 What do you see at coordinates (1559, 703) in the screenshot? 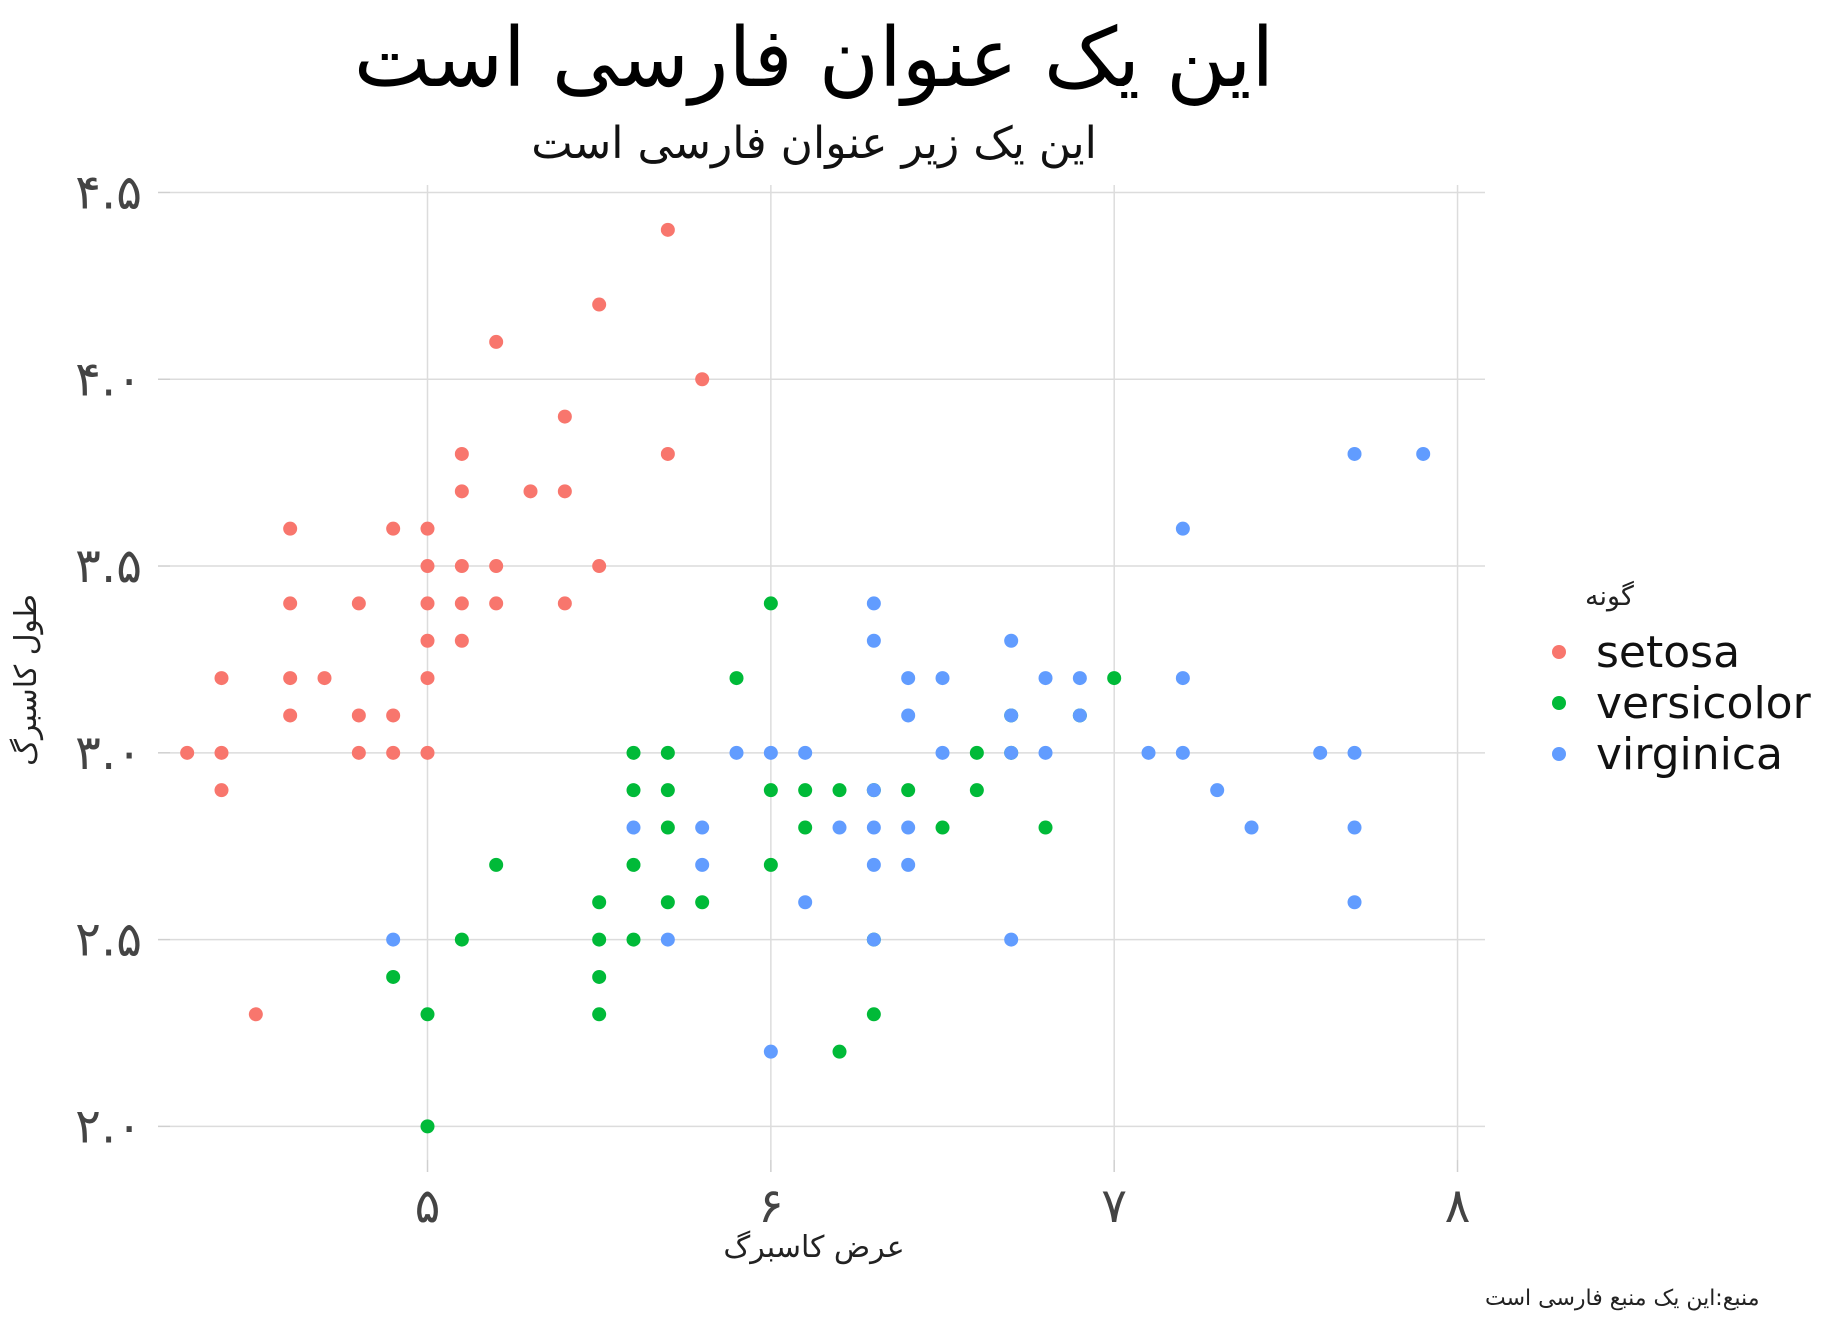
I see `legend-key-versicolor` at bounding box center [1559, 703].